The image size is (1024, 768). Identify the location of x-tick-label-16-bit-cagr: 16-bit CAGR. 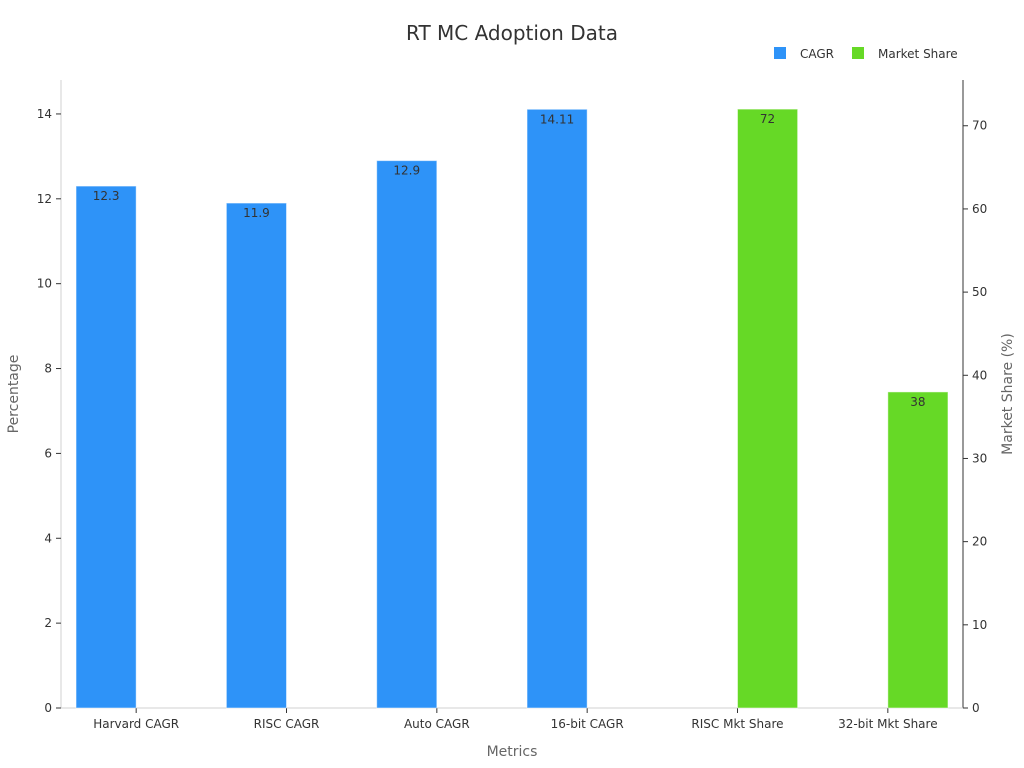
(587, 724).